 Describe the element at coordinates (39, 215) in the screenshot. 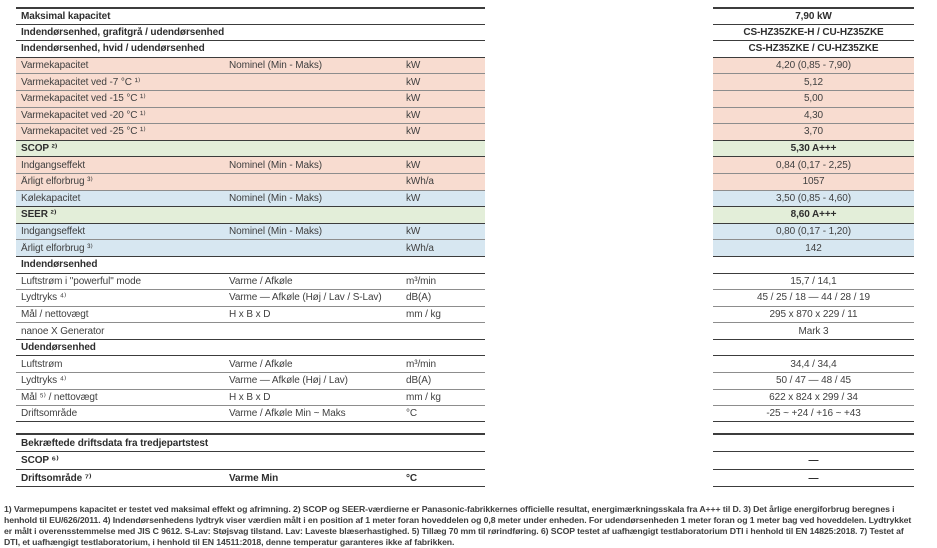

I see `row-label: SEER ²⁾` at that location.